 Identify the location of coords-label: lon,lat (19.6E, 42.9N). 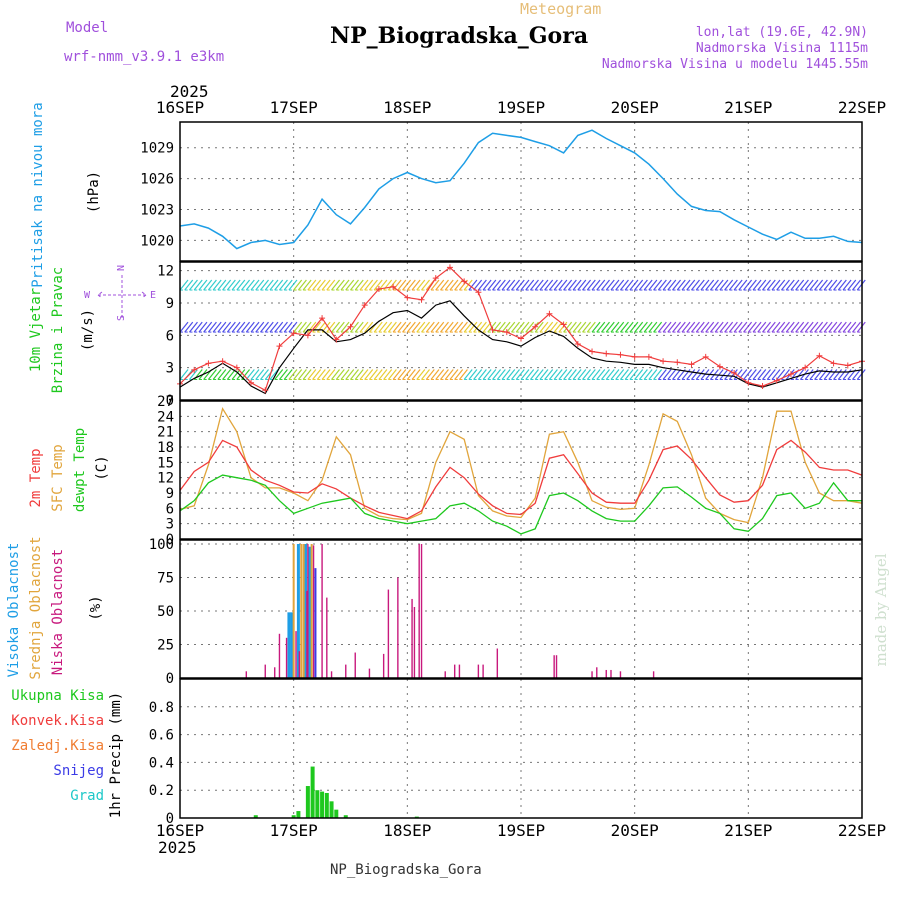
(781, 32).